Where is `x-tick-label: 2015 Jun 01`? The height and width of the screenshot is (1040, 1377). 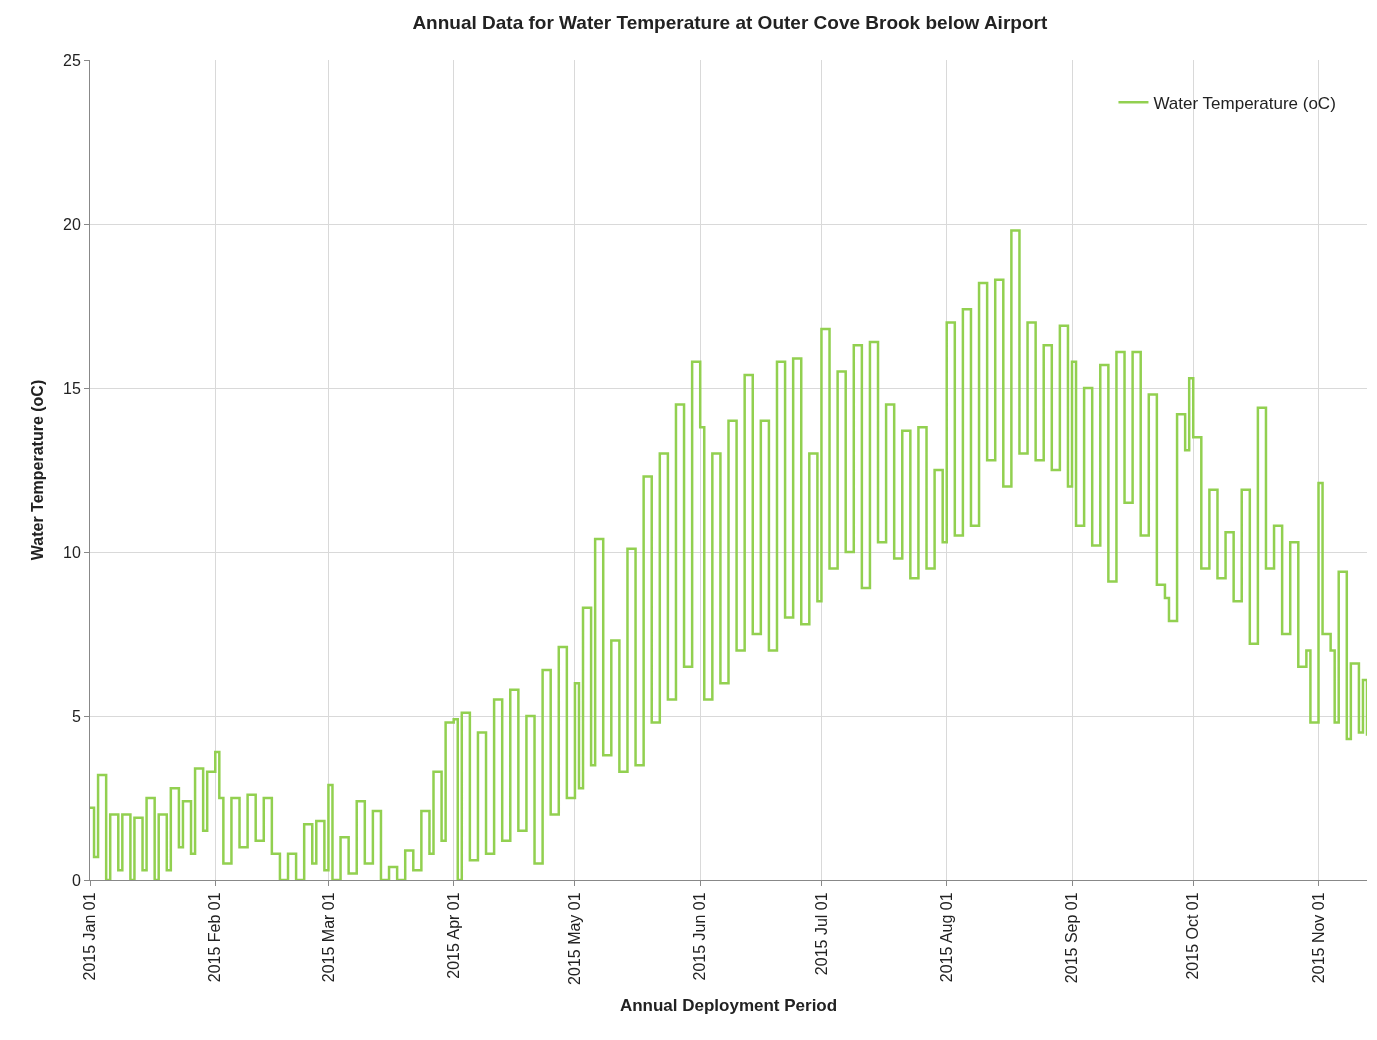
x-tick-label: 2015 Jun 01 is located at coordinates (700, 936).